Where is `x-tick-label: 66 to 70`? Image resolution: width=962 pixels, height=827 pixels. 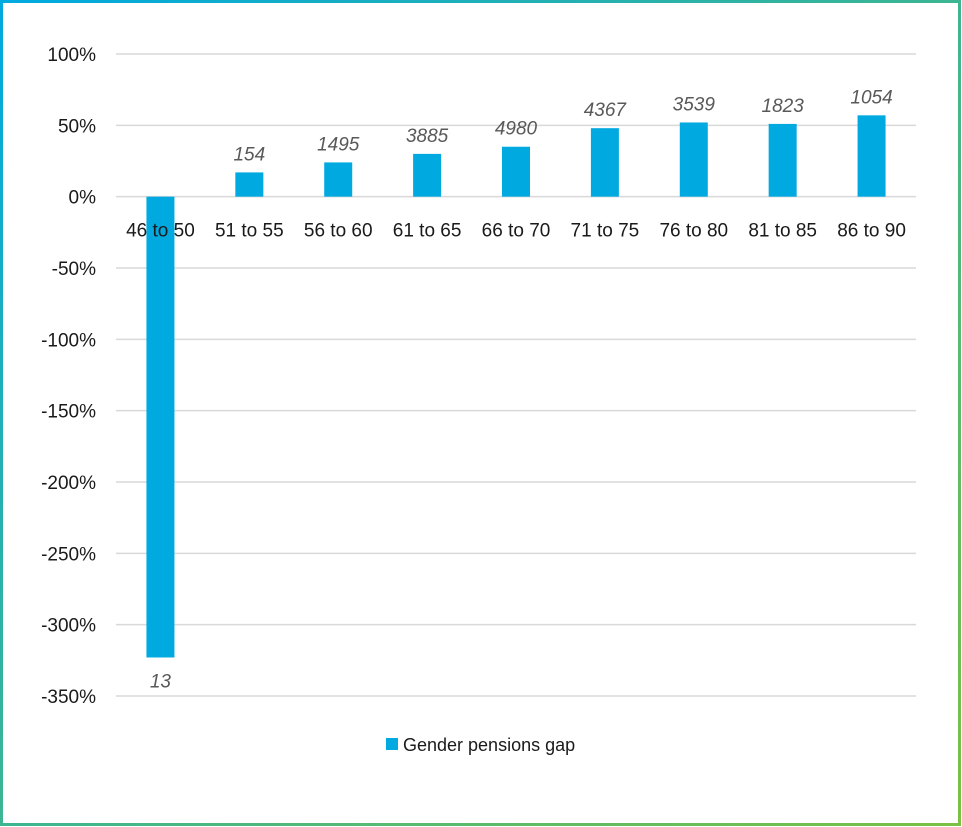 x-tick-label: 66 to 70 is located at coordinates (516, 231).